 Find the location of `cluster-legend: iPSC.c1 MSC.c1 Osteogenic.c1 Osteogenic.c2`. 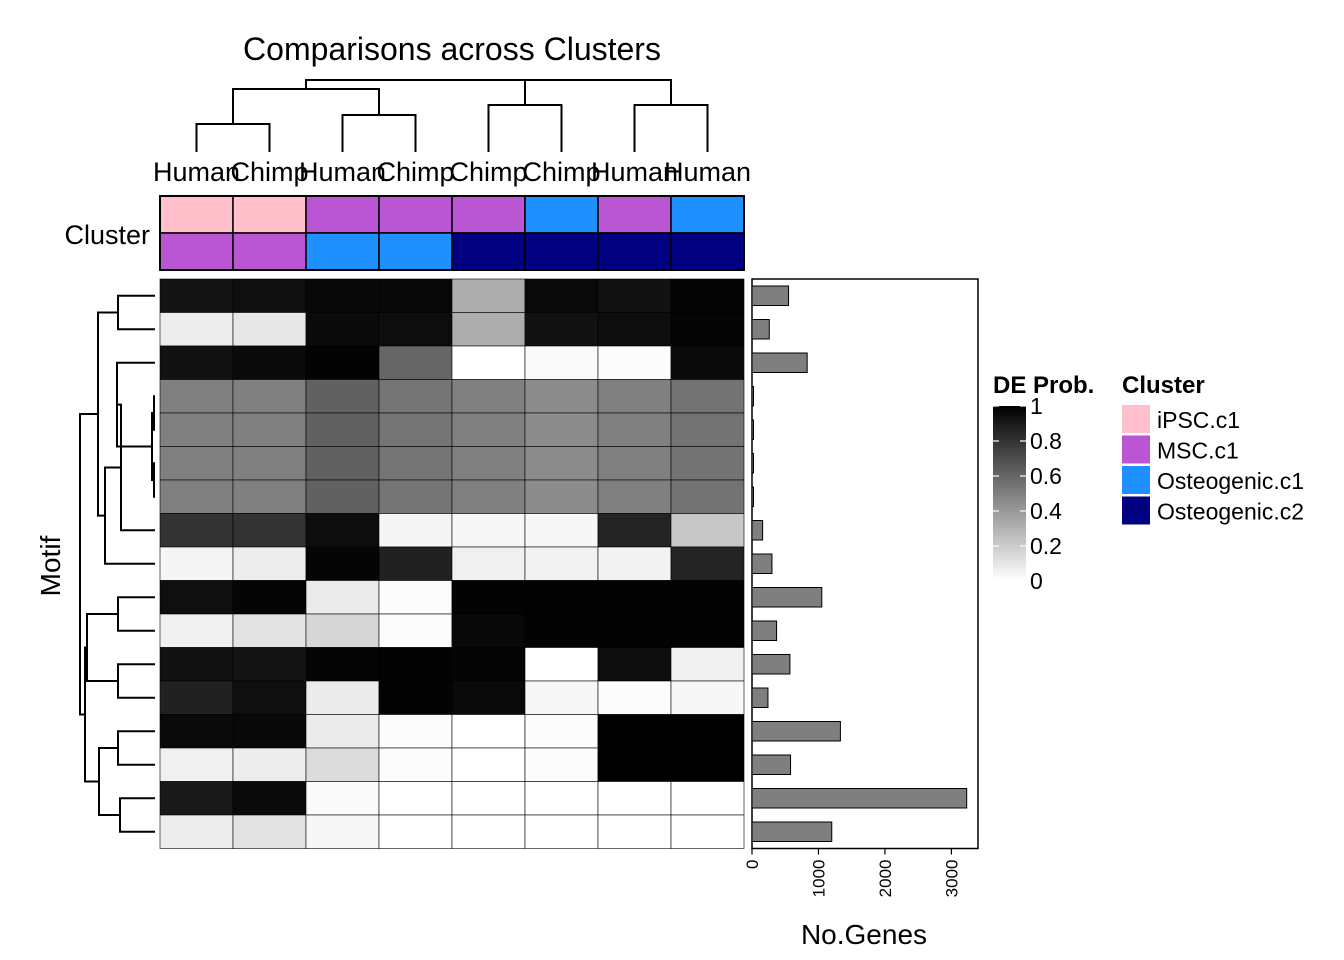

cluster-legend: iPSC.c1 MSC.c1 Osteogenic.c1 Osteogenic.c2 is located at coordinates (1213, 465).